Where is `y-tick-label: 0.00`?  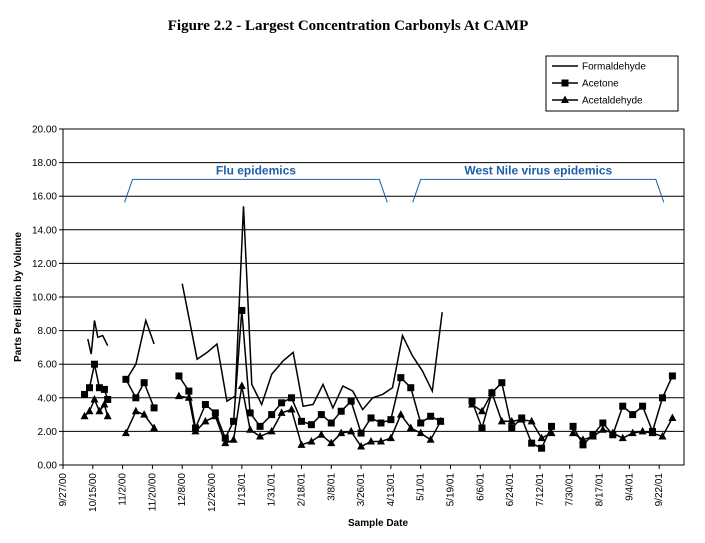
y-tick-label: 0.00 is located at coordinates (48, 466).